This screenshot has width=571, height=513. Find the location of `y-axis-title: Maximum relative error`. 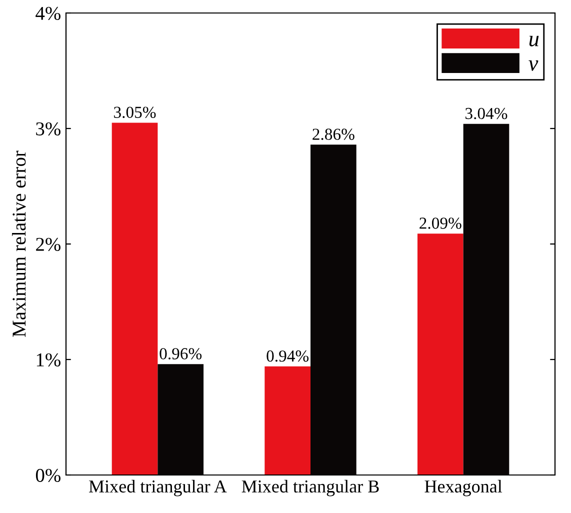

y-axis-title: Maximum relative error is located at coordinates (19, 243).